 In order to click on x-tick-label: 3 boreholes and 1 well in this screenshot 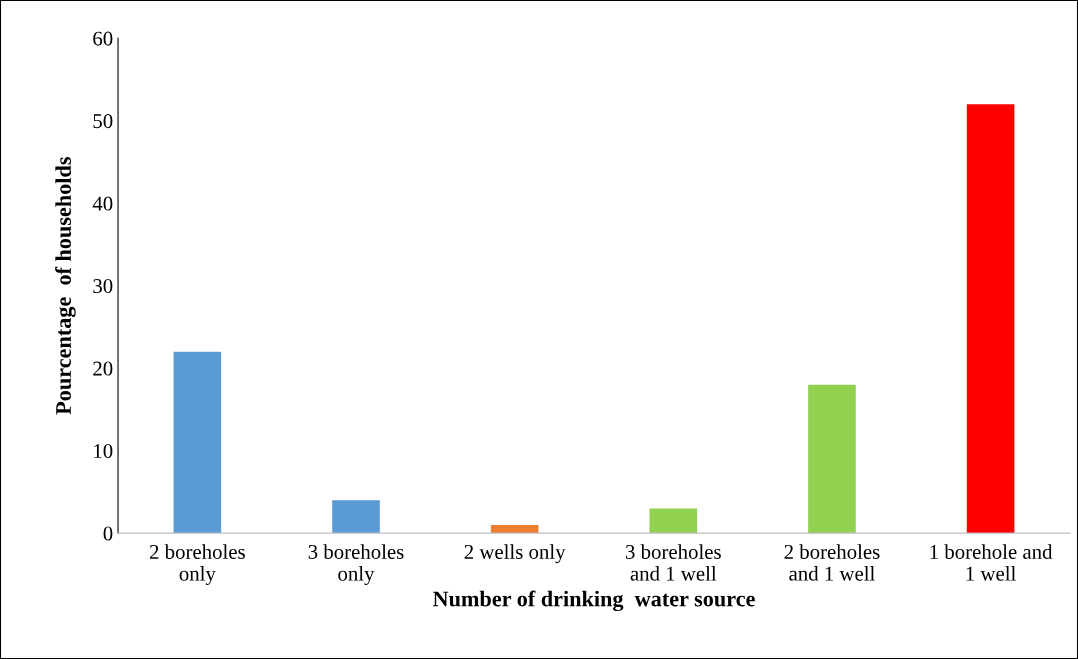, I will do `click(673, 562)`.